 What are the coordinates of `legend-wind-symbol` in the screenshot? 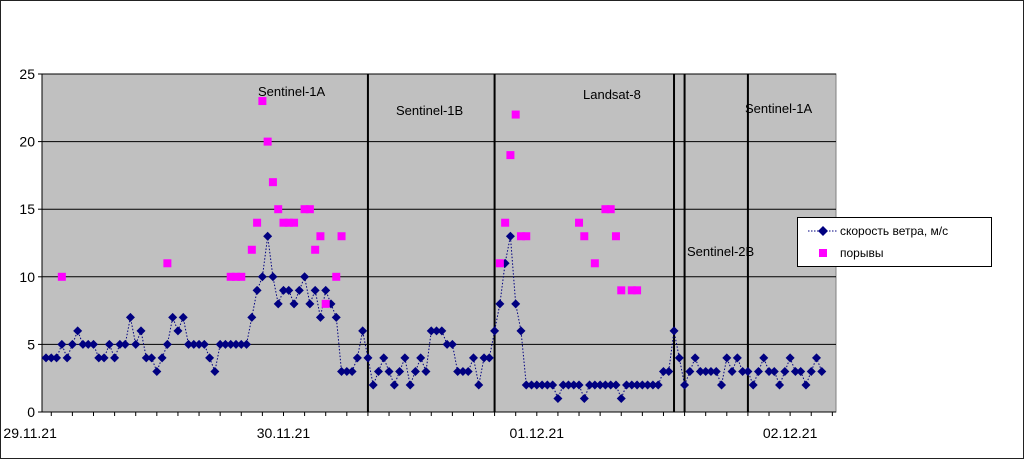 It's located at (823, 231).